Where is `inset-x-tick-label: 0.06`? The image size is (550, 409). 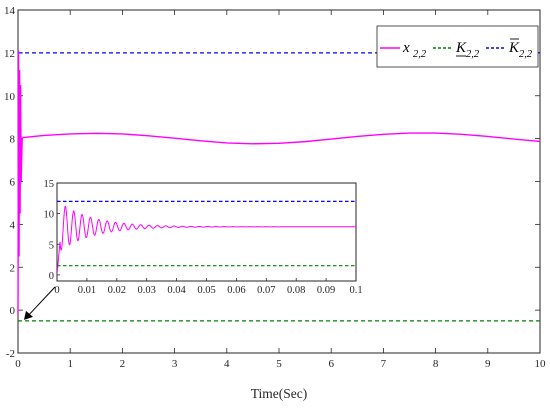
inset-x-tick-label: 0.06 is located at coordinates (236, 290).